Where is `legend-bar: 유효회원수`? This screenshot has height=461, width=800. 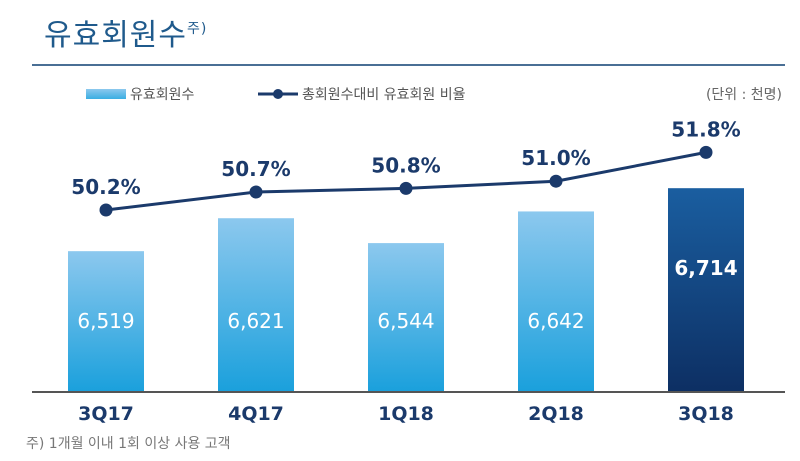 legend-bar: 유효회원수 is located at coordinates (140, 94).